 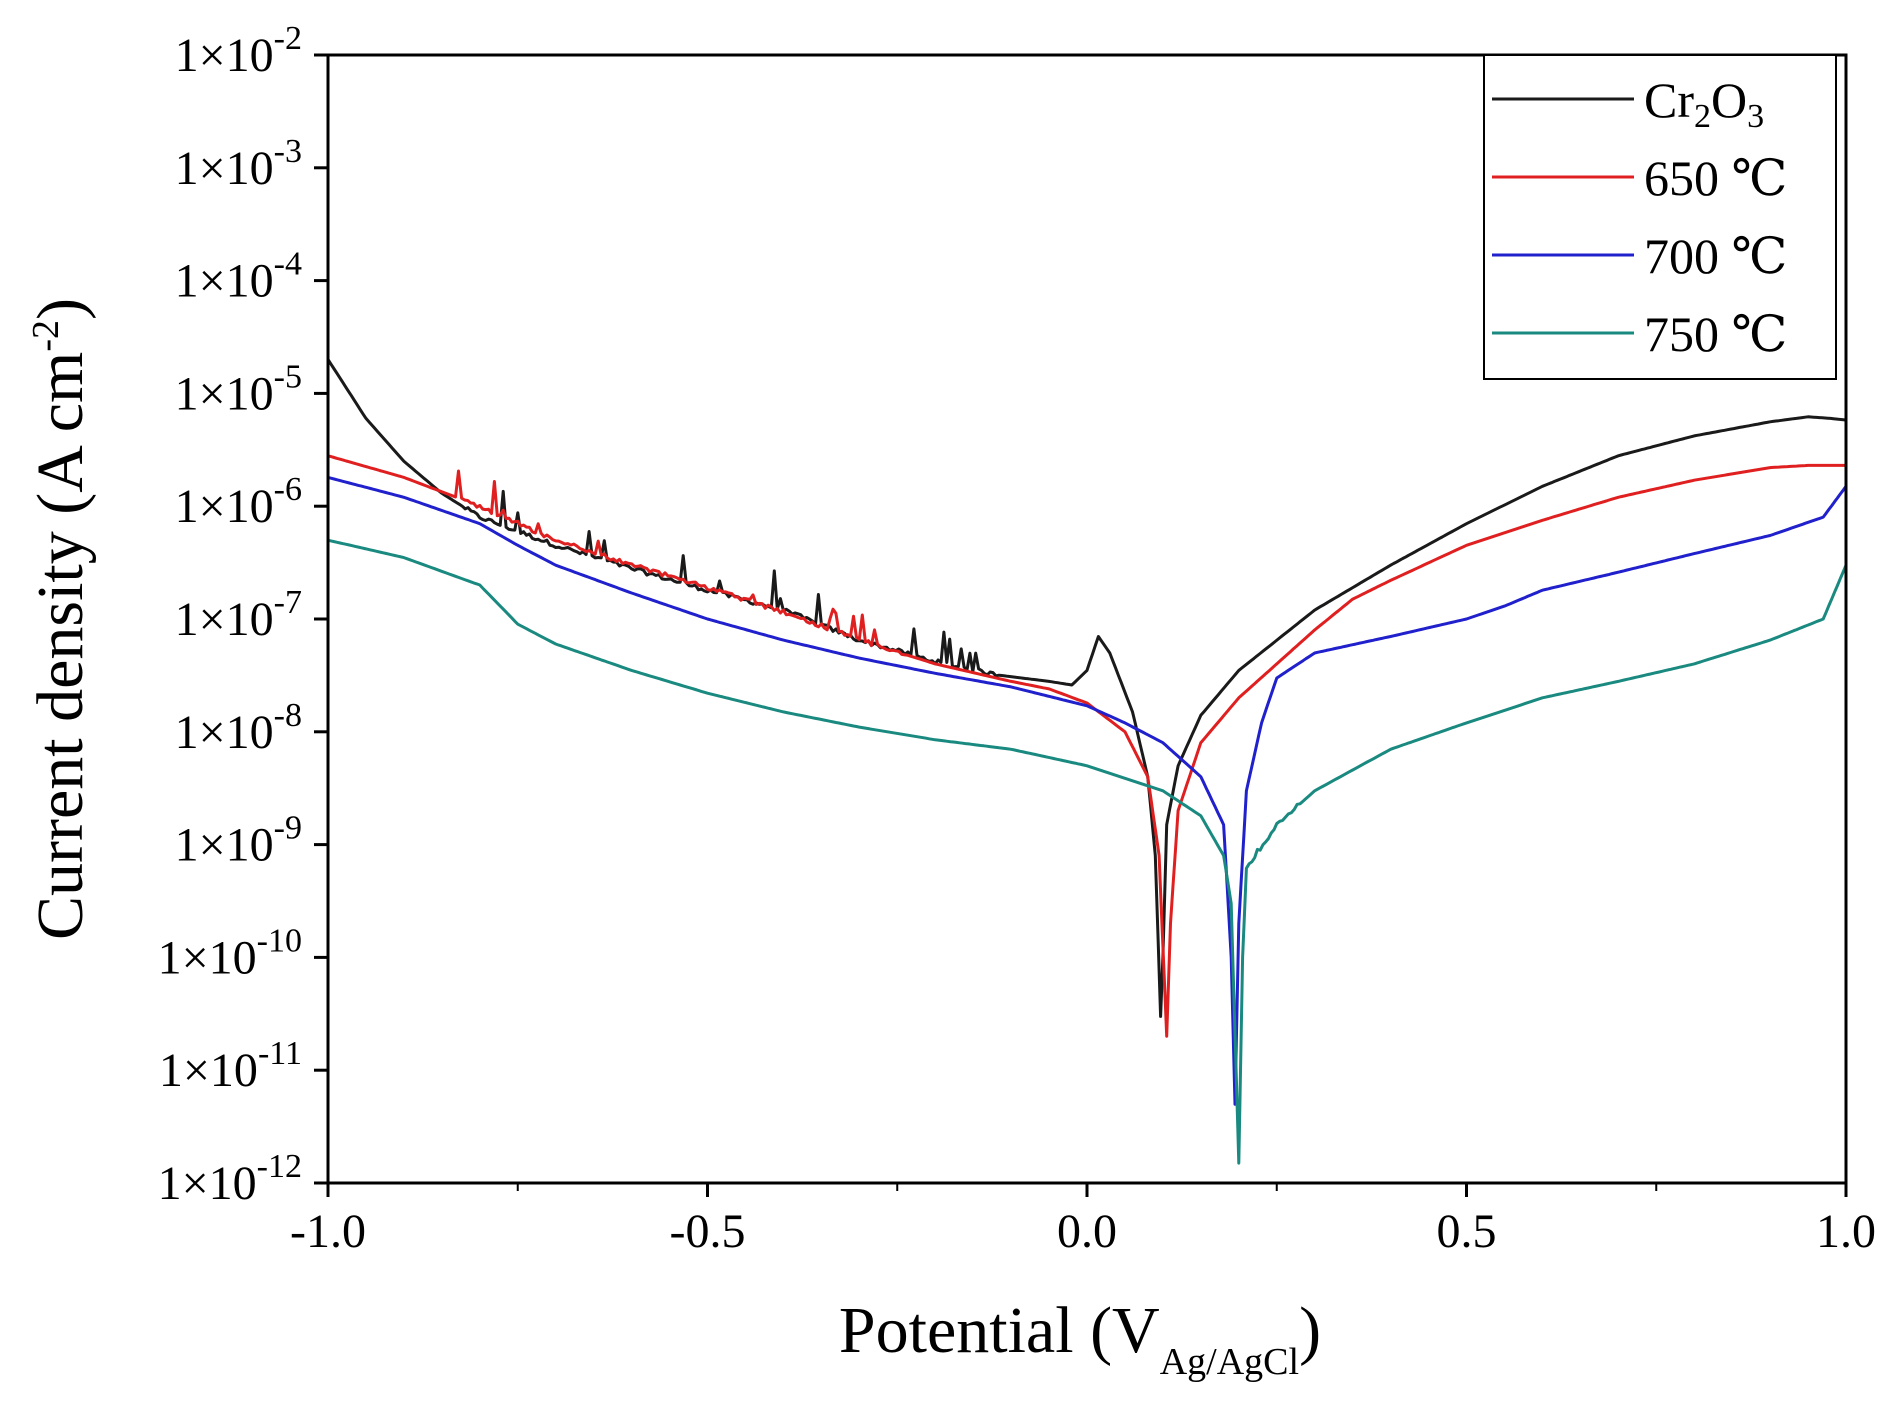 What do you see at coordinates (238, 51) in the screenshot?
I see `y-tick-label: 1×10⁻²` at bounding box center [238, 51].